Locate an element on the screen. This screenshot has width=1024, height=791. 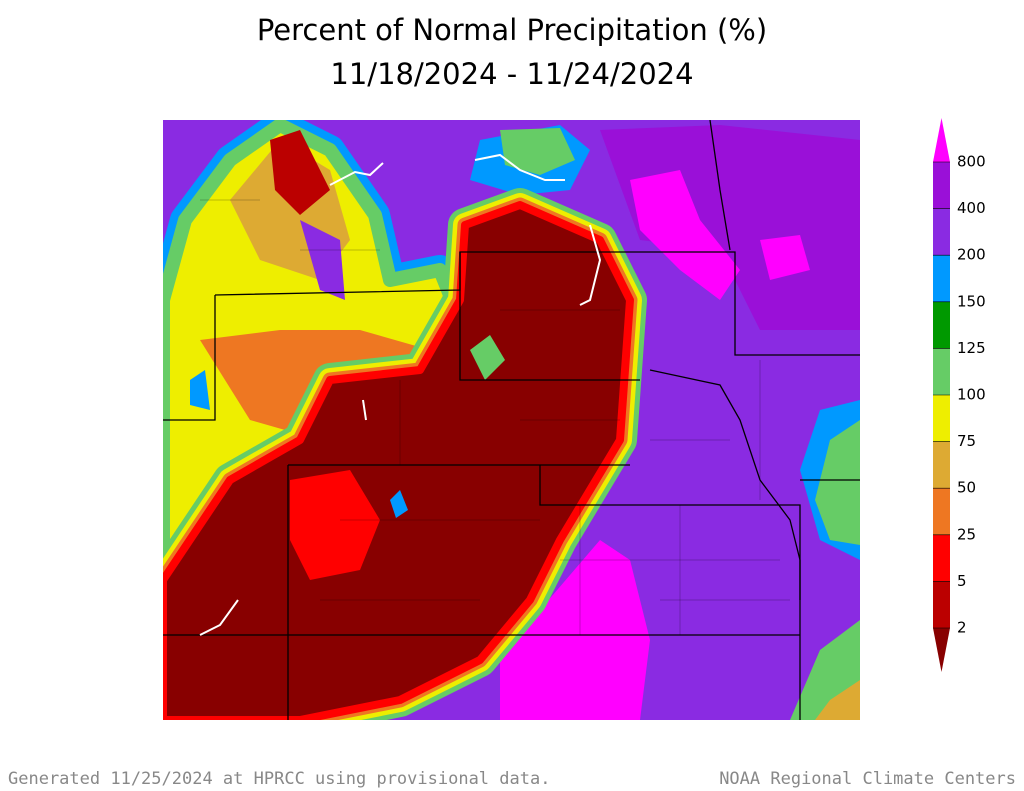
legend-label: 150 is located at coordinates (971, 301).